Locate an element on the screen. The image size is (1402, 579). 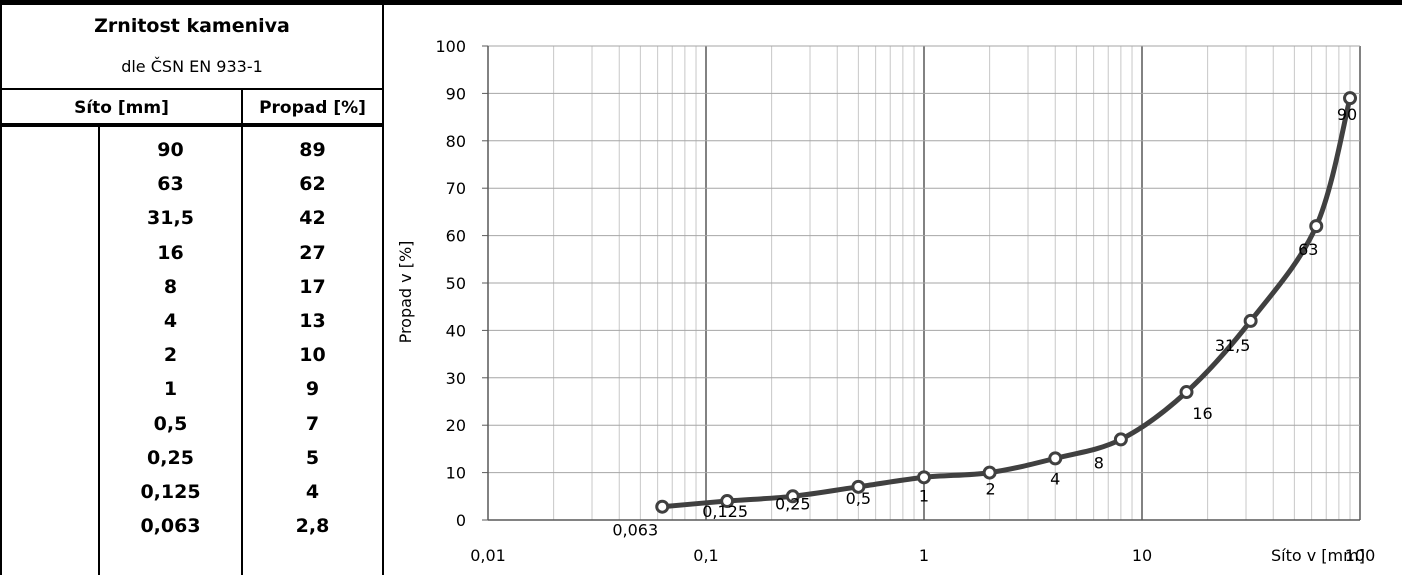
point-label: 63 is located at coordinates (1308, 249).